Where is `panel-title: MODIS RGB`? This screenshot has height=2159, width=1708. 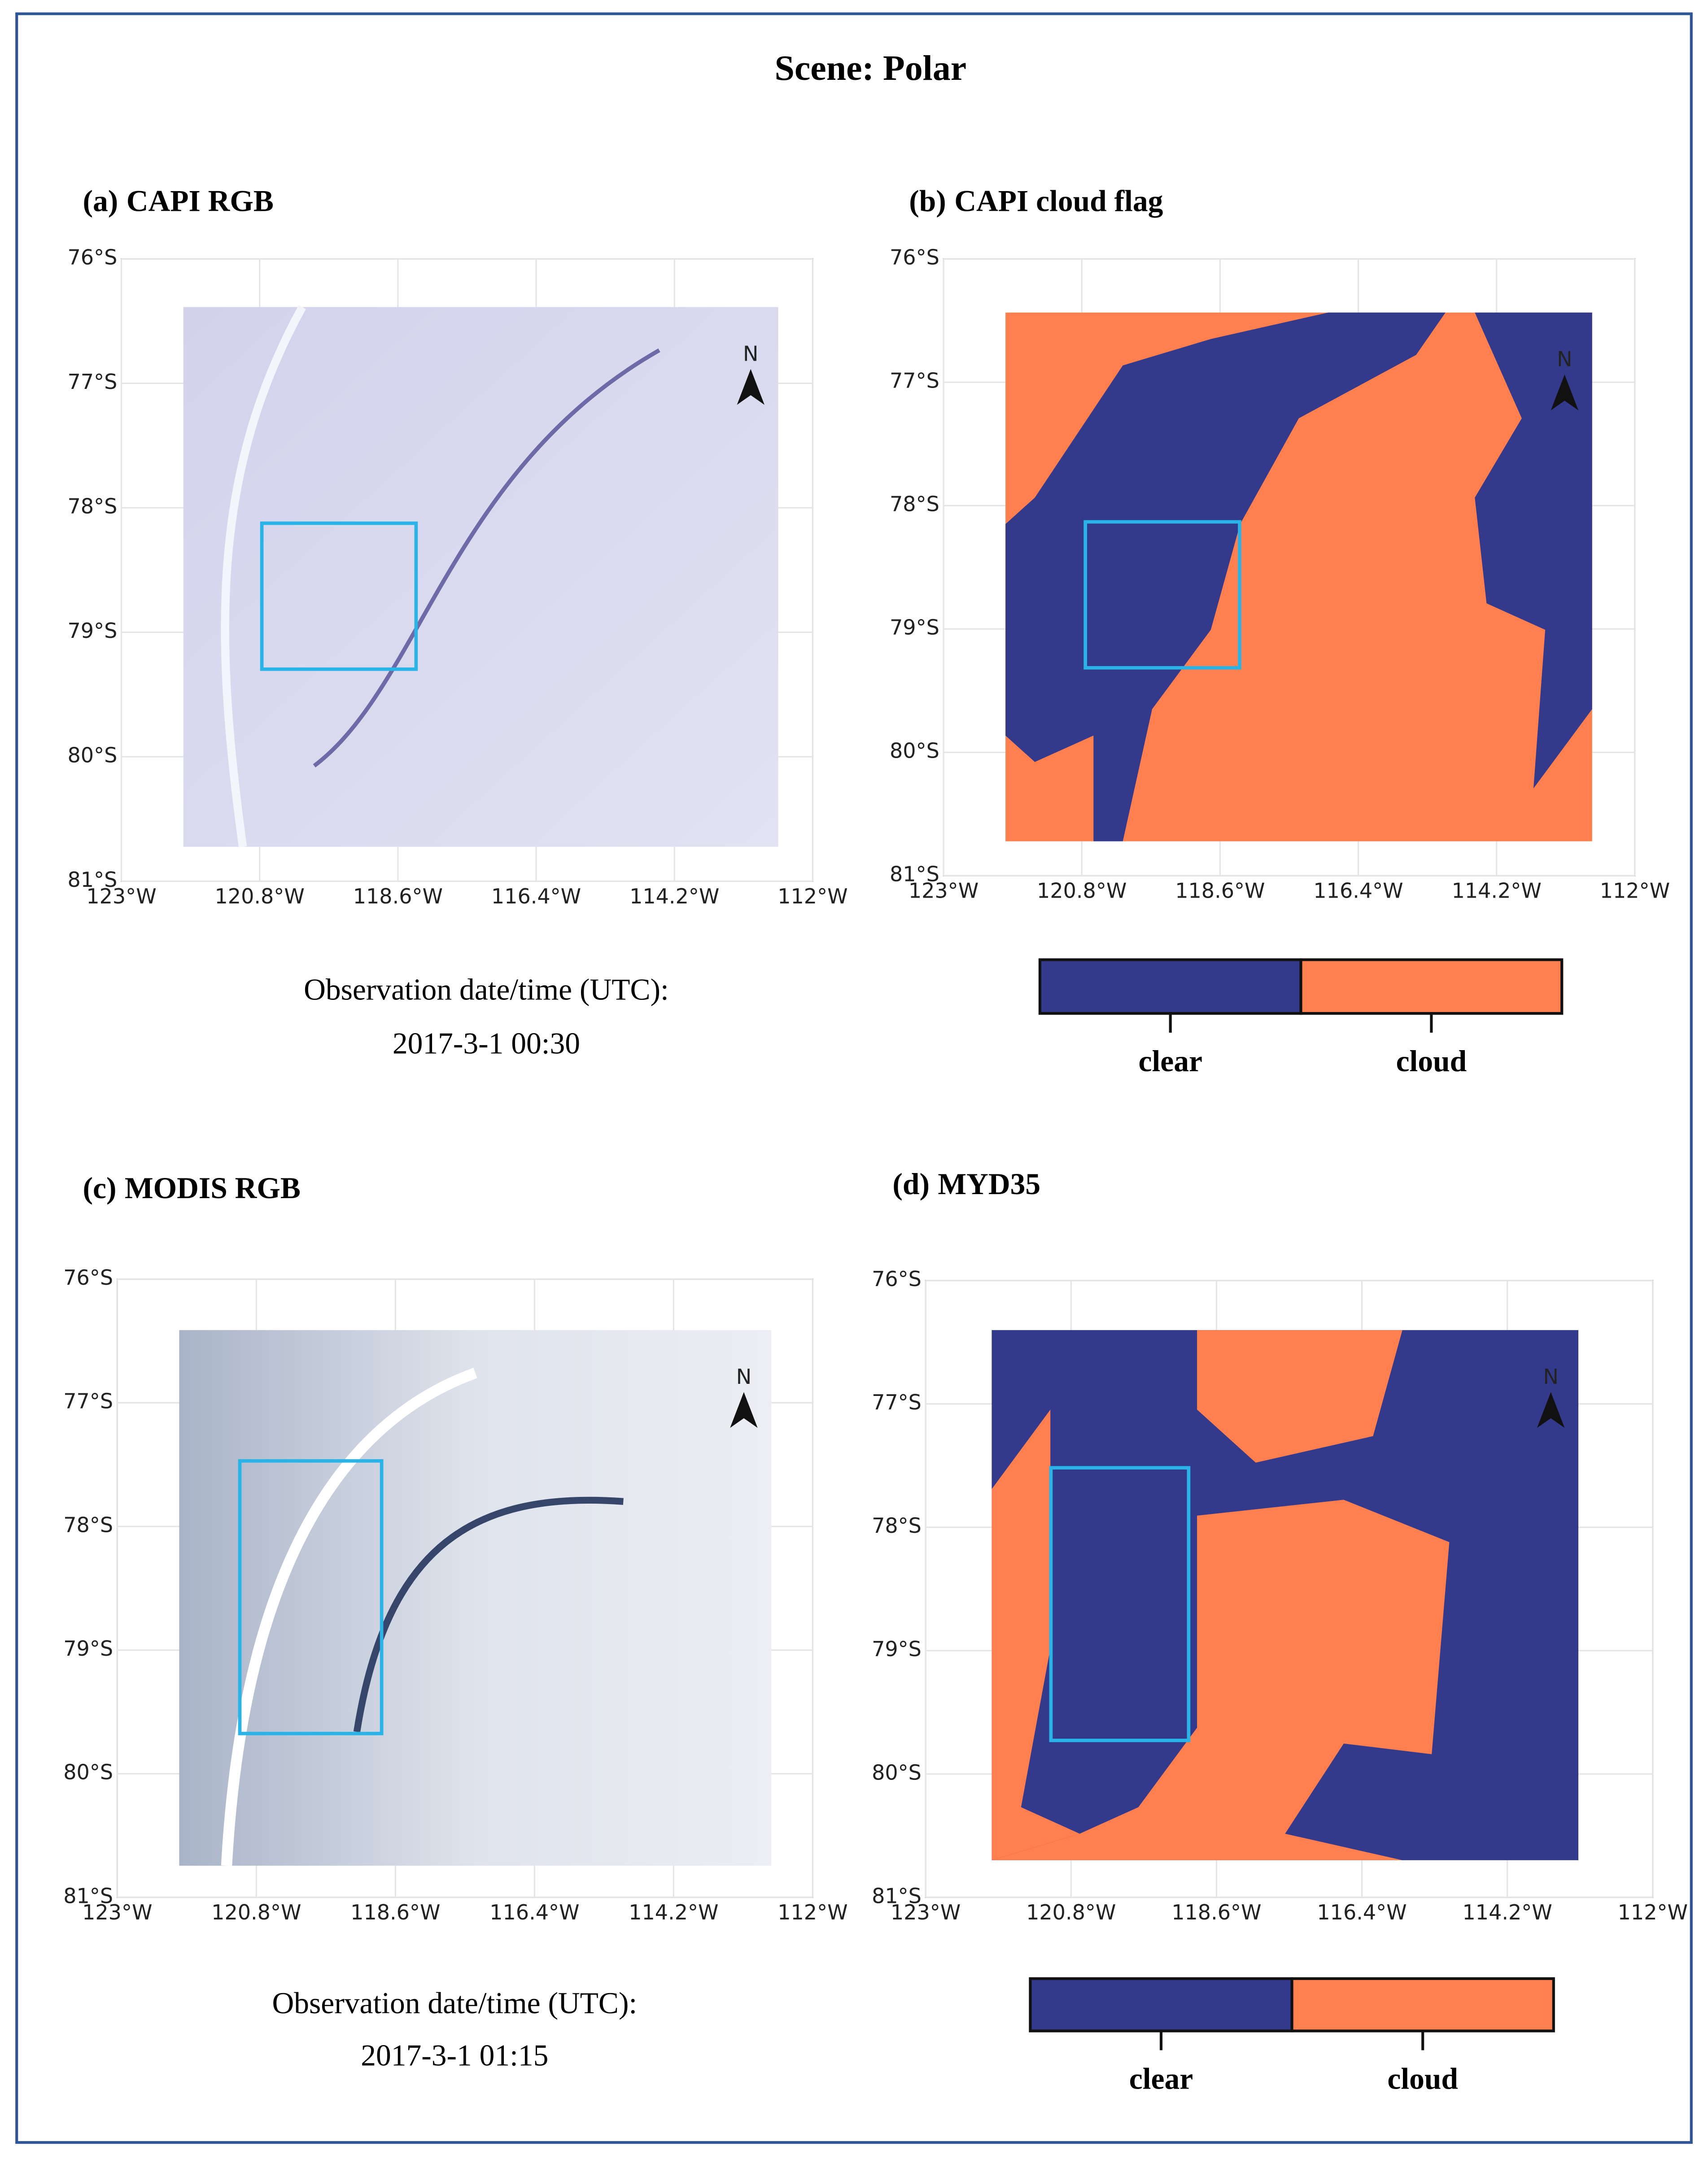
panel-title: MODIS RGB is located at coordinates (213, 1188).